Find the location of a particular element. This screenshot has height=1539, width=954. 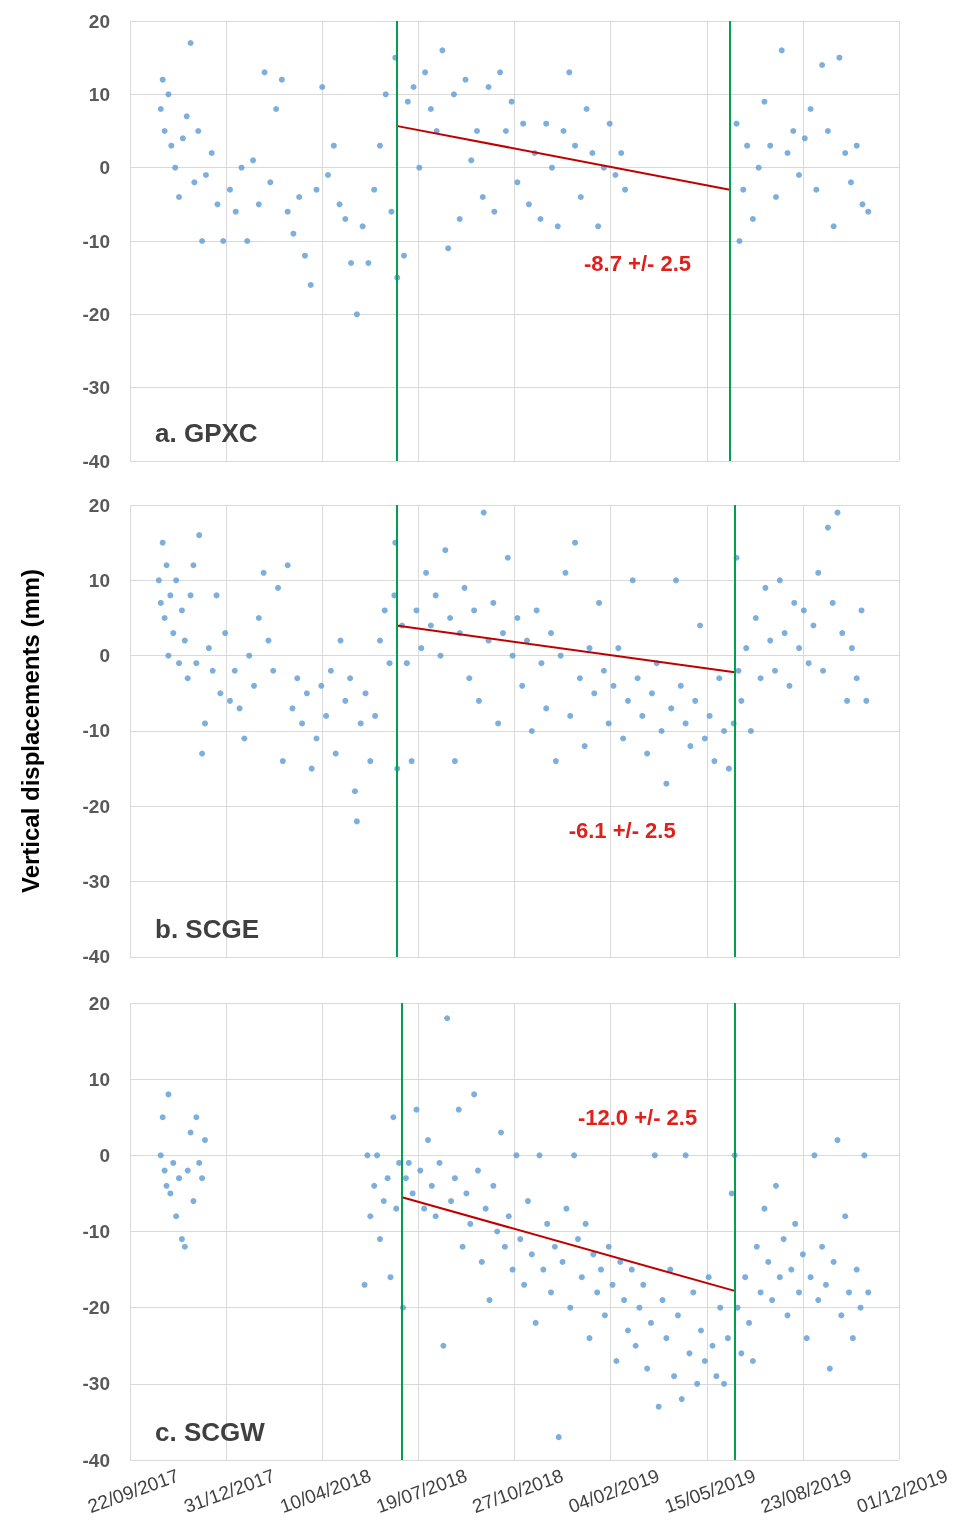

annotation: -8.7 +/- 2.5 is located at coordinates (638, 263).